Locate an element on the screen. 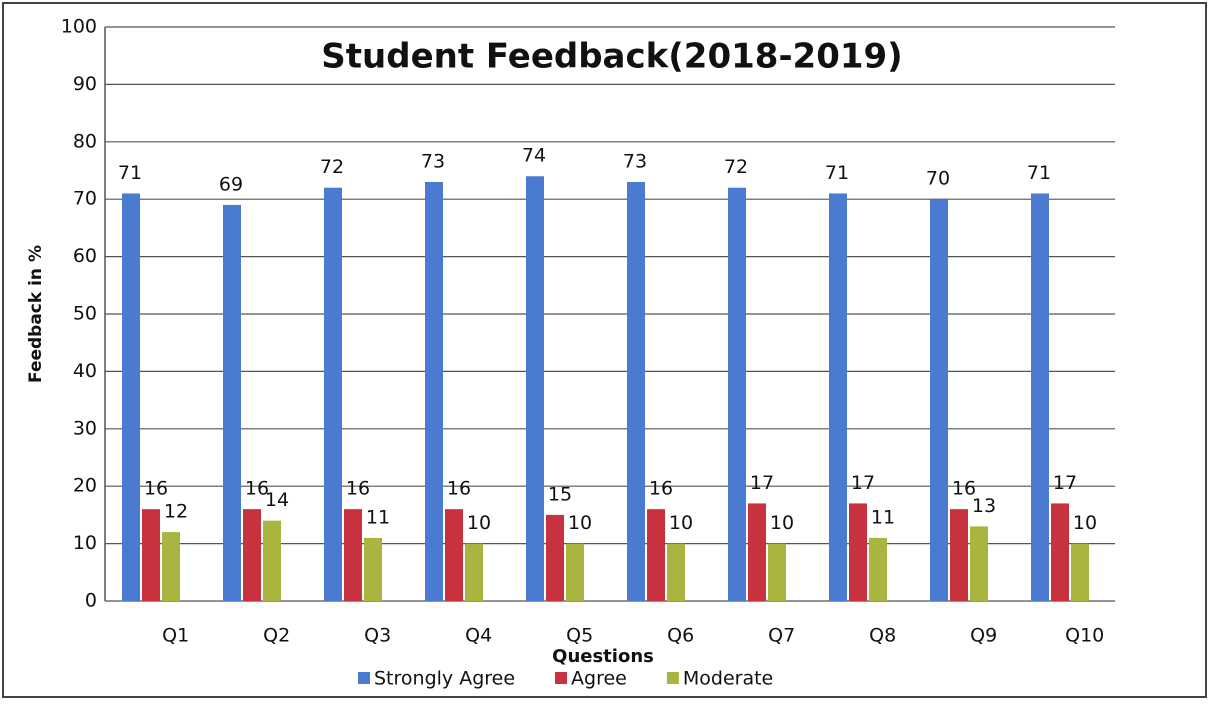 This screenshot has width=1209, height=704. data-label: 74 is located at coordinates (534, 156).